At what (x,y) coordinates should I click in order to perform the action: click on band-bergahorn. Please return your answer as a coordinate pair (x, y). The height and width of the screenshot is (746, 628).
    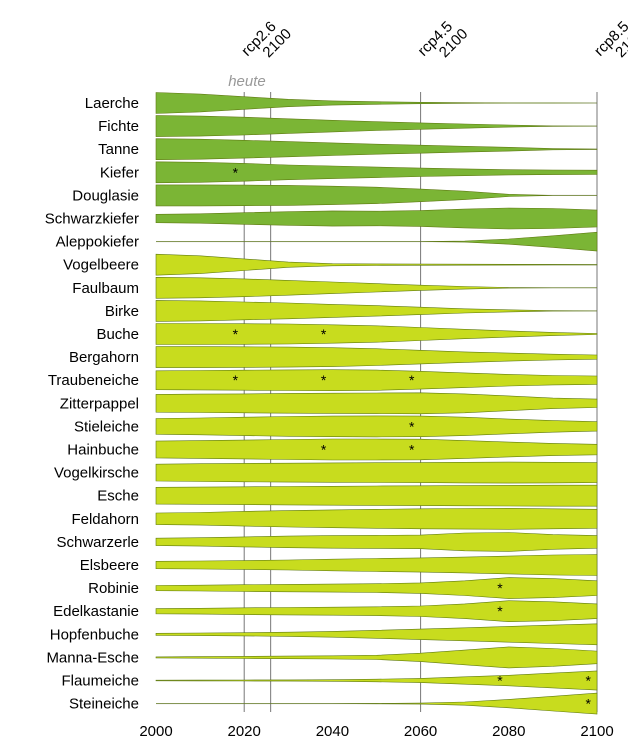
    Looking at the image, I should click on (376, 357).